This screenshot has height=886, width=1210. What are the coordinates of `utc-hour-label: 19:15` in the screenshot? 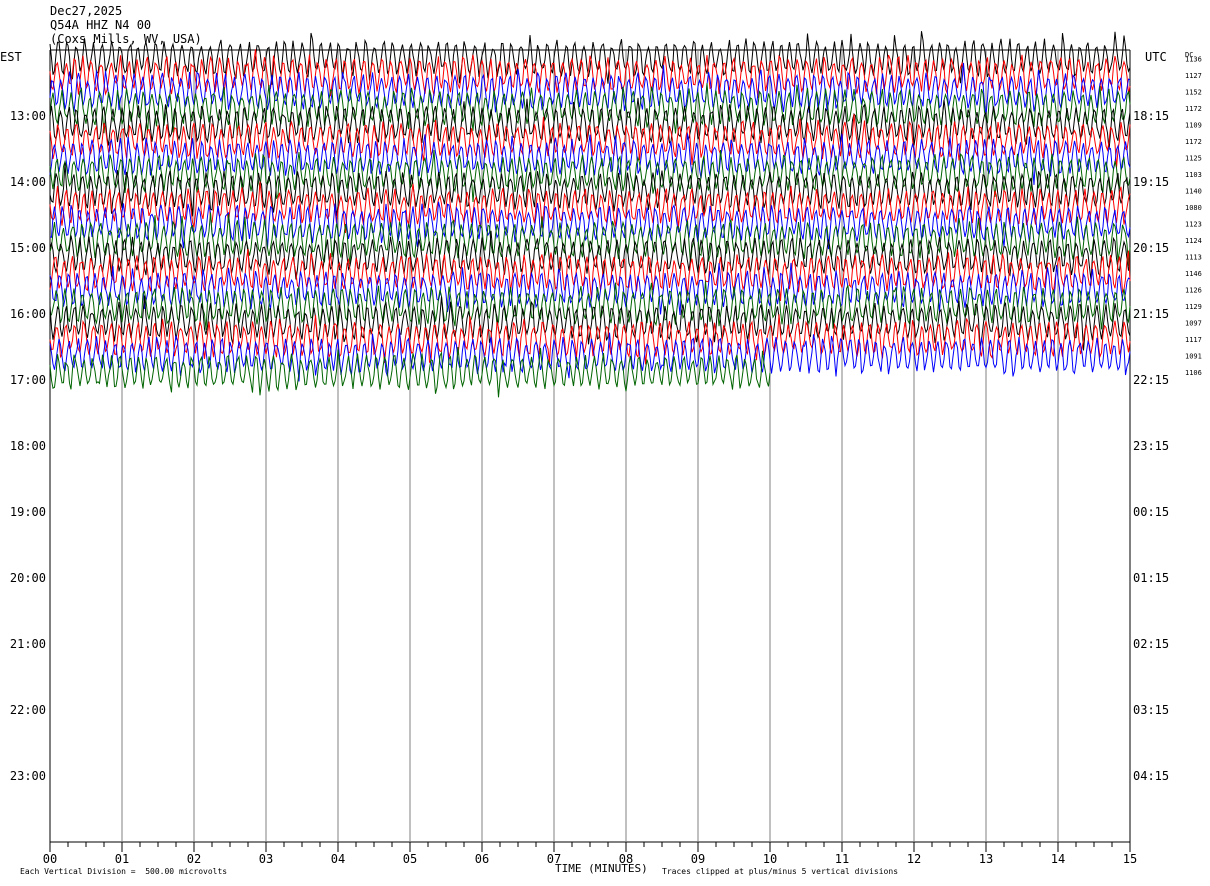 It's located at (1151, 182).